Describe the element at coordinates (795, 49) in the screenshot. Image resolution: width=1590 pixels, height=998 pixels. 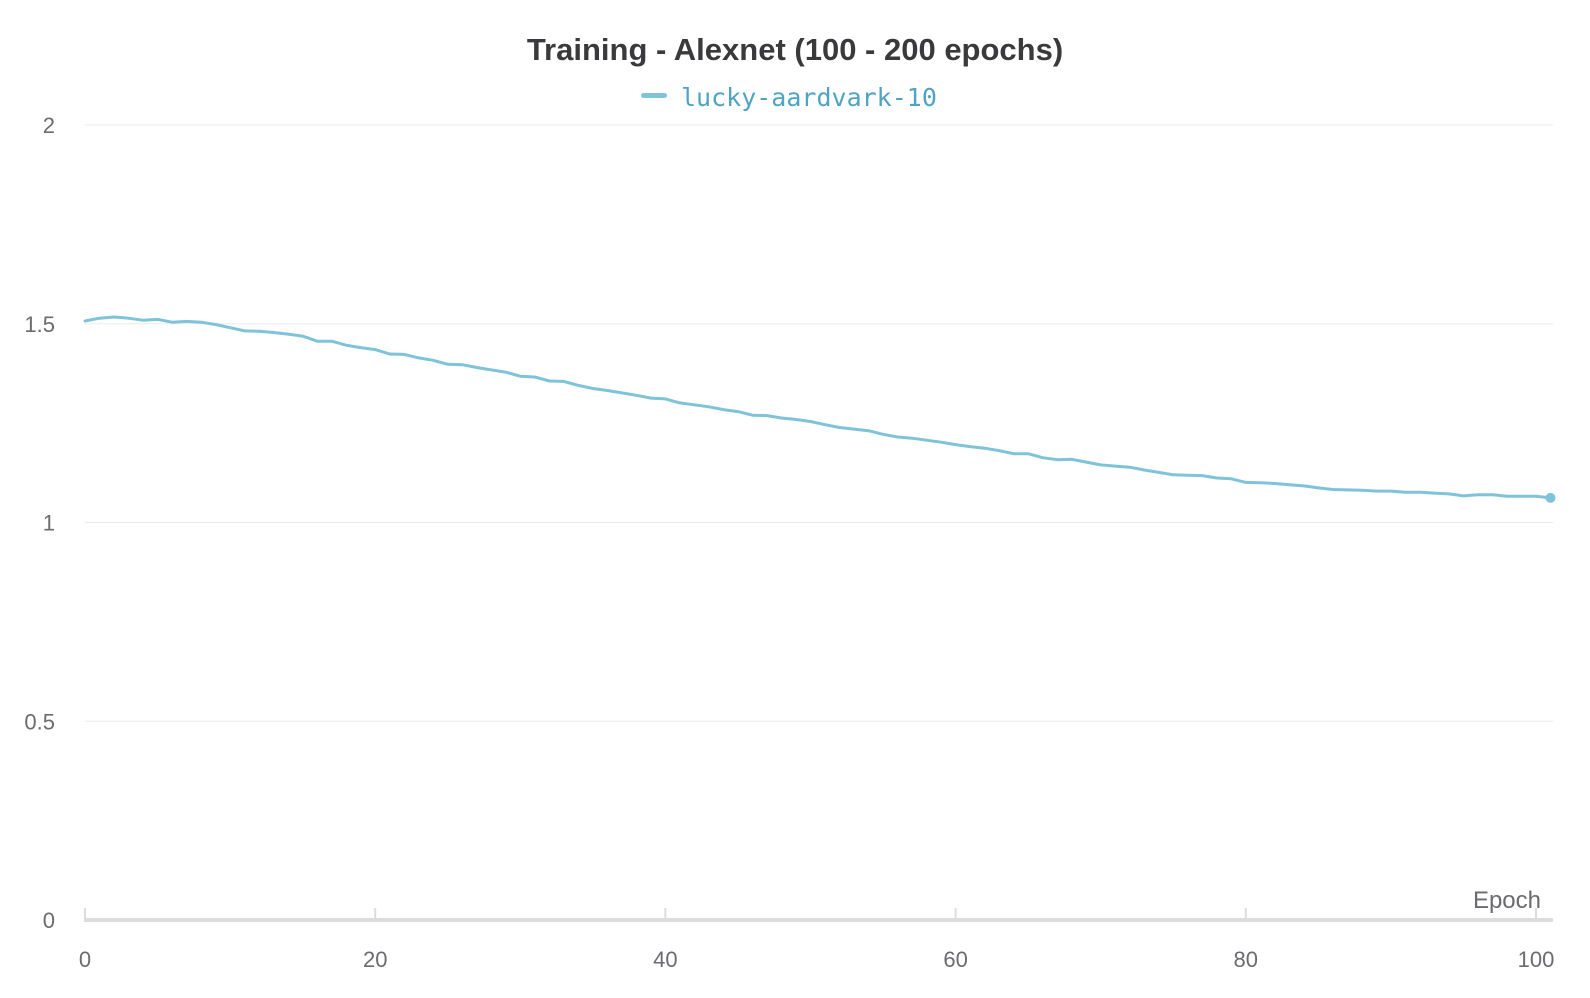
I see `chart-title: Training - Alexnet (100 - 200 epochs)` at that location.